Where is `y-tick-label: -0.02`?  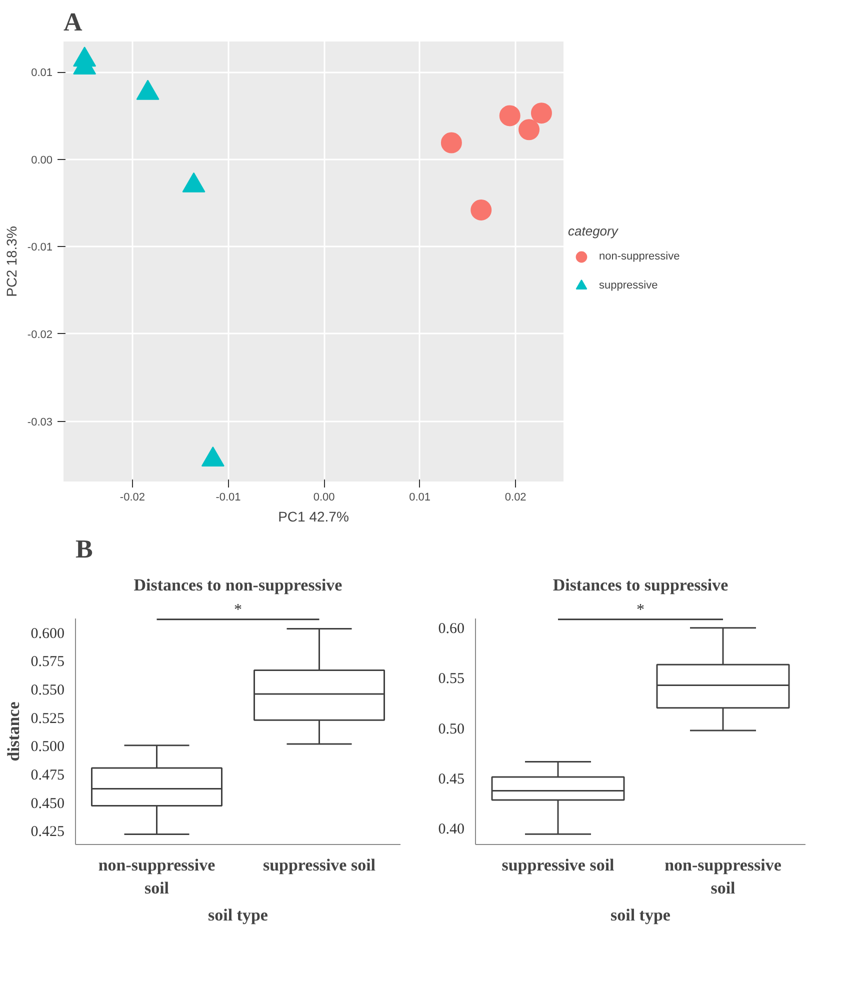
y-tick-label: -0.02 is located at coordinates (40, 334).